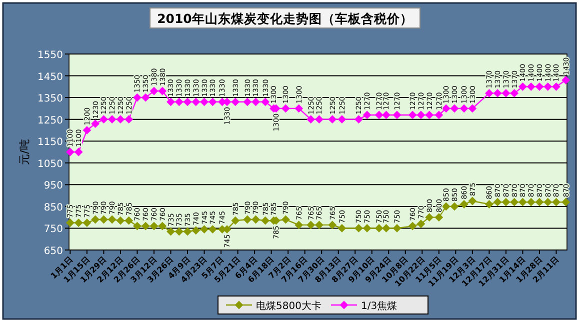 Image resolution: width=579 pixels, height=324 pixels. What do you see at coordinates (50, 99) in the screenshot?
I see `y-tick-label: 1350` at bounding box center [50, 99].